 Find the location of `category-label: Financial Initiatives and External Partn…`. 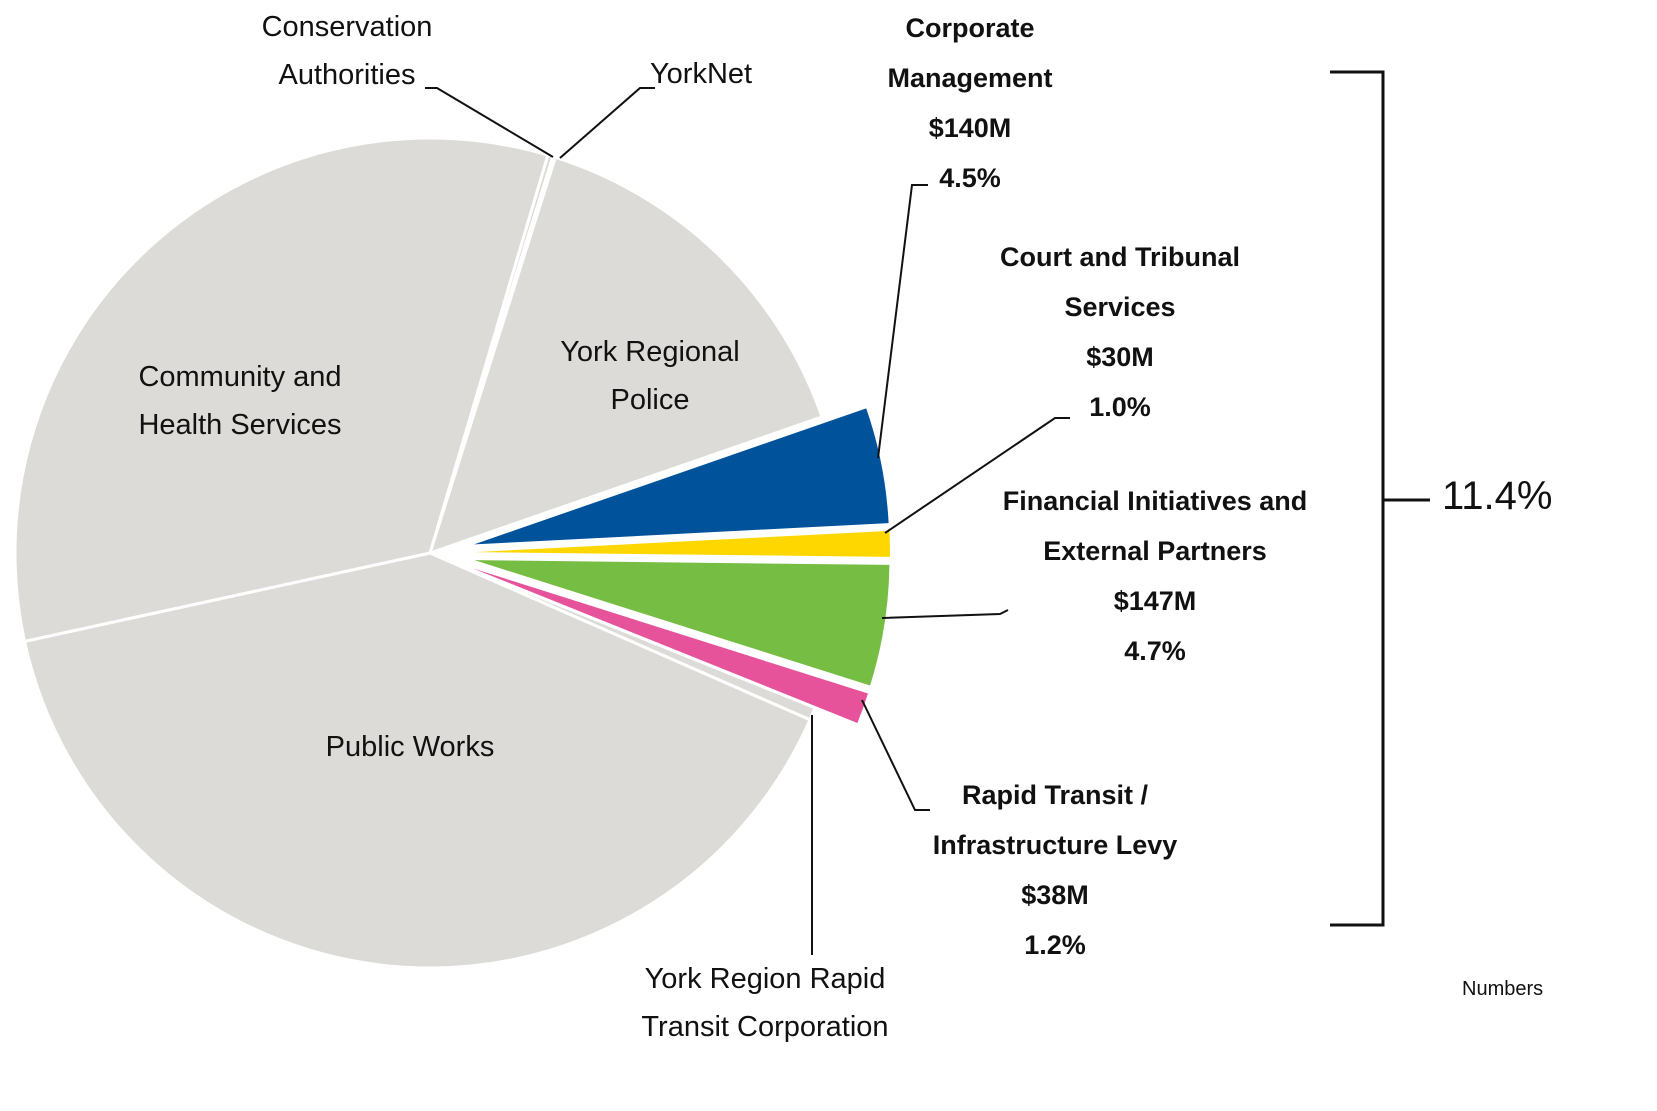

category-label: Financial Initiatives and External Partn… is located at coordinates (1155, 526).